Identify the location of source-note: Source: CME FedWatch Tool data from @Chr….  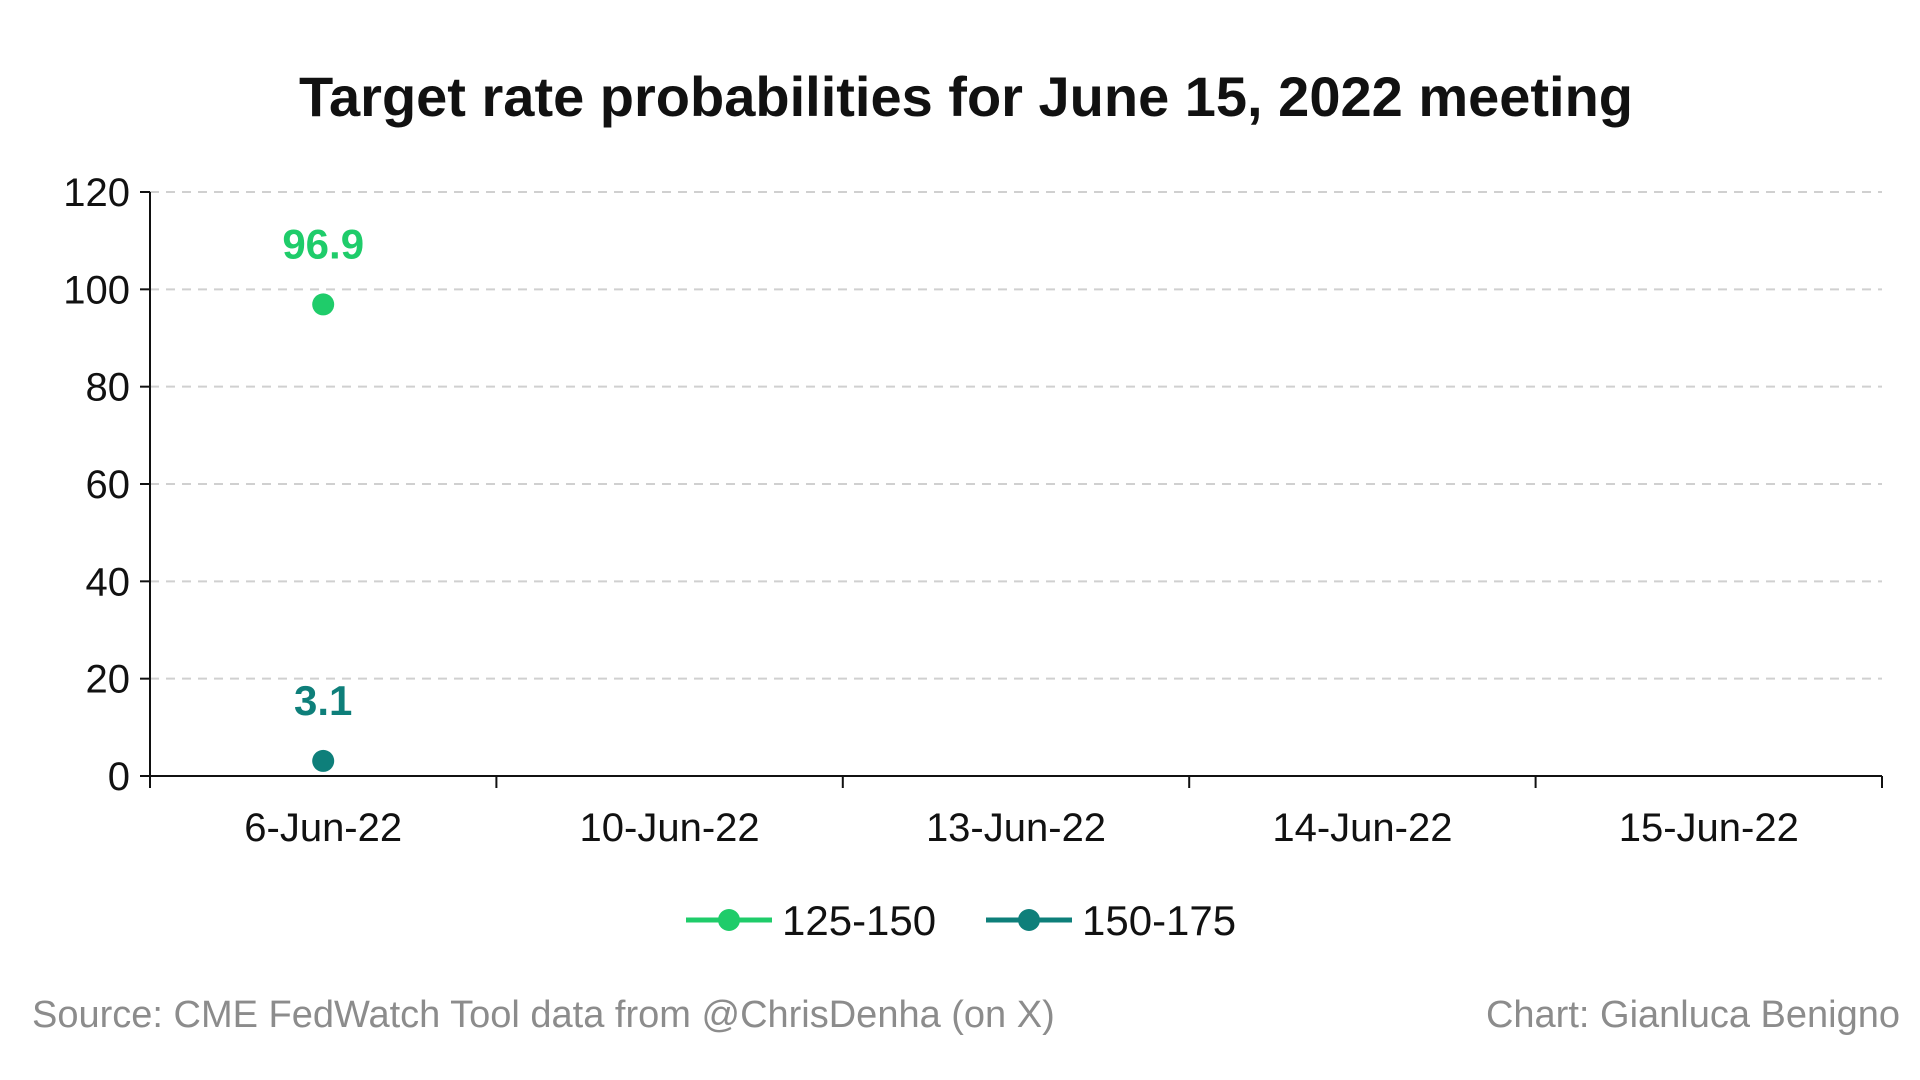
(543, 1015).